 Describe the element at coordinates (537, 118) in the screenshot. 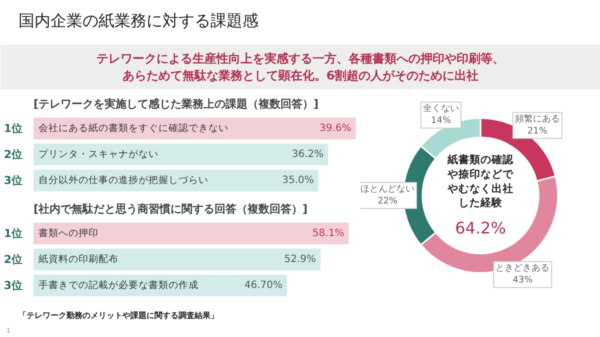

I see `slice-label: 頻繁にある` at that location.